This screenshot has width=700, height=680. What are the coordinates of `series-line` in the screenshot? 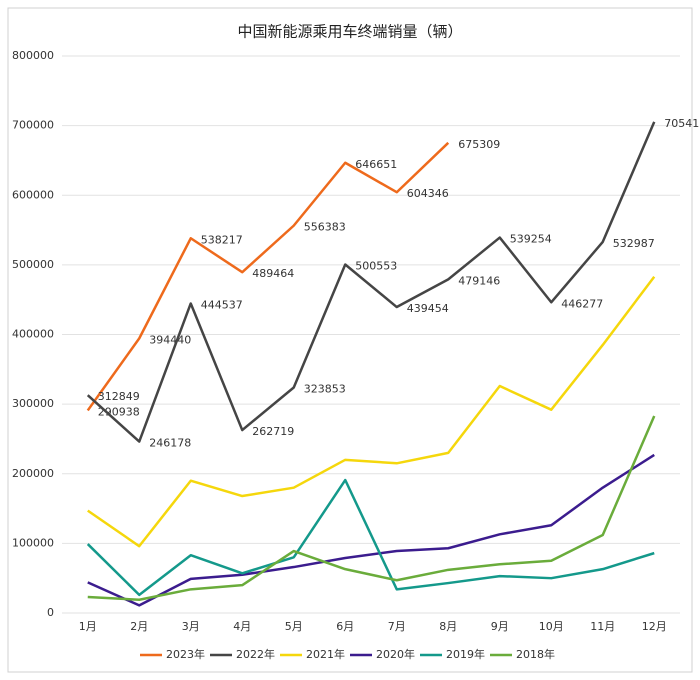 It's located at (370, 537).